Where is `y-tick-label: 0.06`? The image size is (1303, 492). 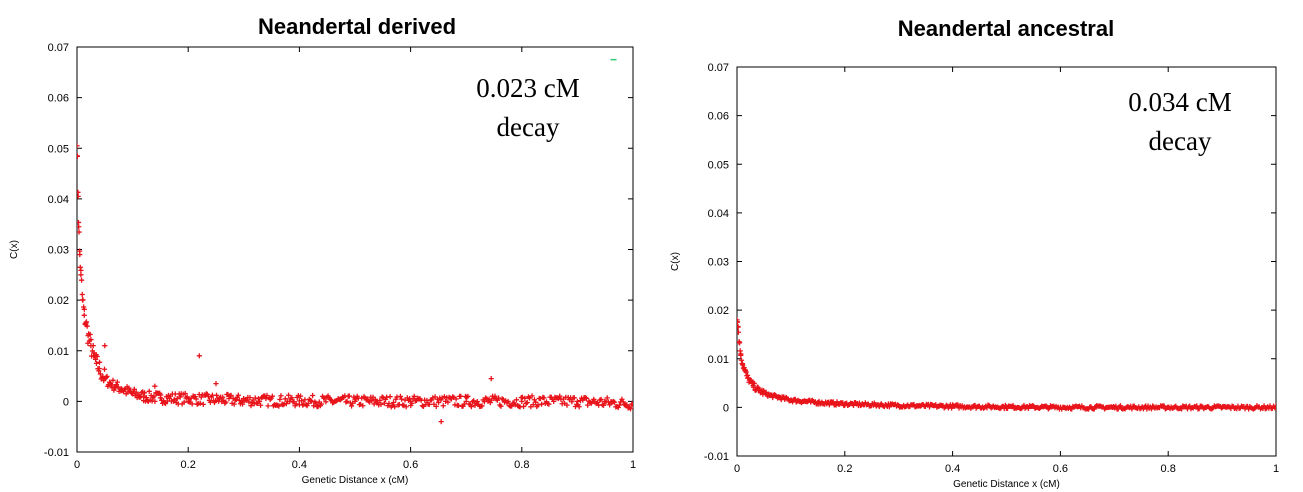 y-tick-label: 0.06 is located at coordinates (718, 117).